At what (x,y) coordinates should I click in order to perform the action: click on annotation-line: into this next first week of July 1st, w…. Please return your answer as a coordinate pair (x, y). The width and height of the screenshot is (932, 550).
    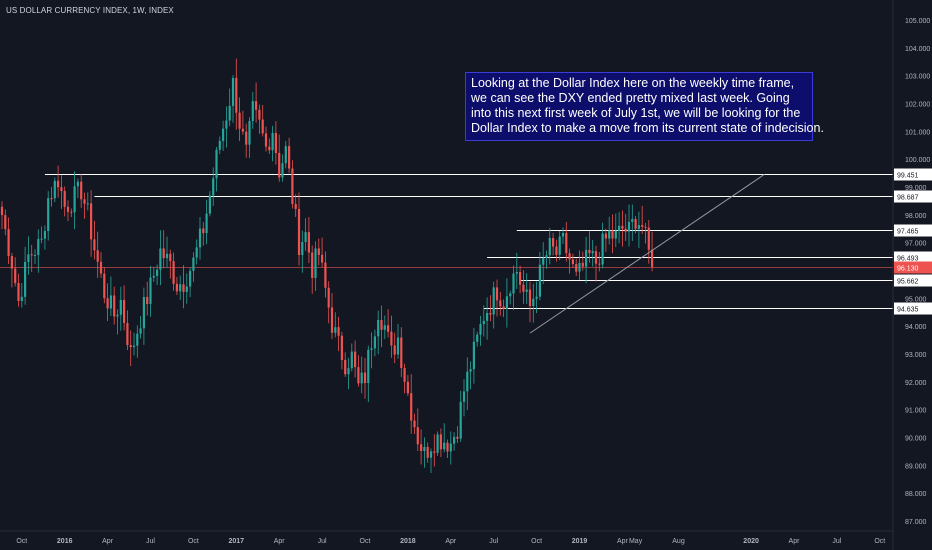
    Looking at the image, I should click on (636, 113).